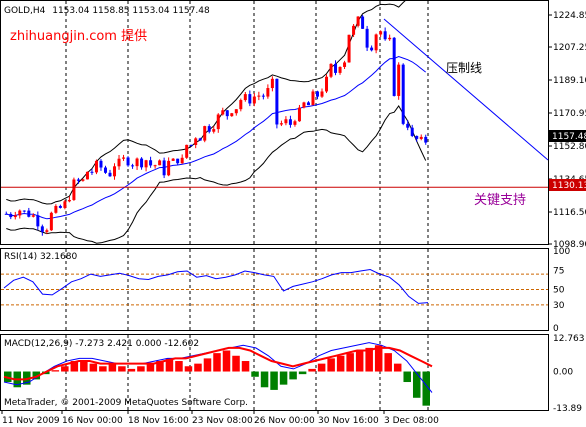 The height and width of the screenshot is (427, 586). I want to click on time-tick-label: 26 Nov 00:00, so click(284, 421).